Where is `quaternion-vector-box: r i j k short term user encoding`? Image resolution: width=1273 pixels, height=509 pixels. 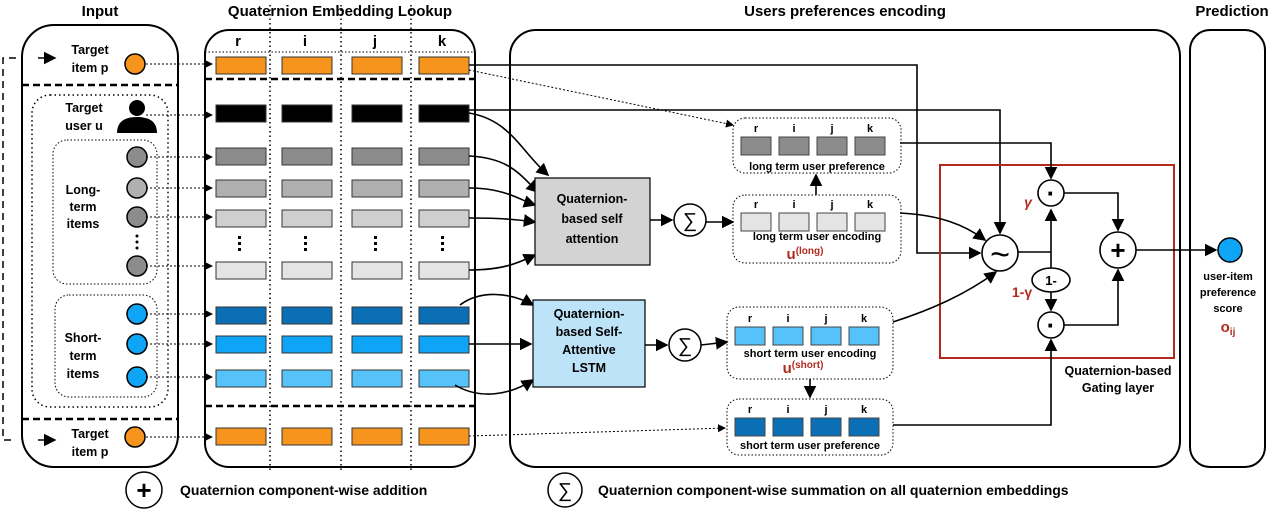 quaternion-vector-box: r i j k short term user encoding is located at coordinates (810, 343).